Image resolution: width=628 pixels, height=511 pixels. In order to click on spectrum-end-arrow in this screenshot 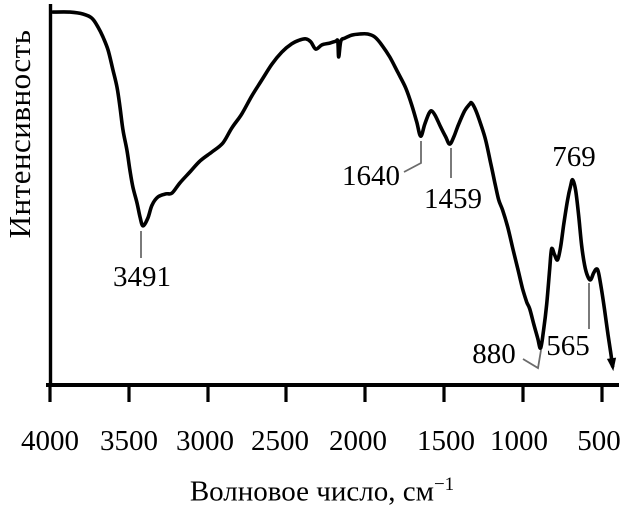, I will do `click(611, 364)`.